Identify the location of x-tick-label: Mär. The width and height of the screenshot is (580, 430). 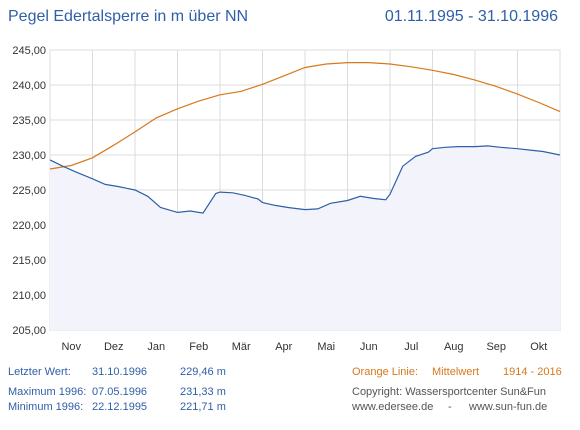
(241, 347).